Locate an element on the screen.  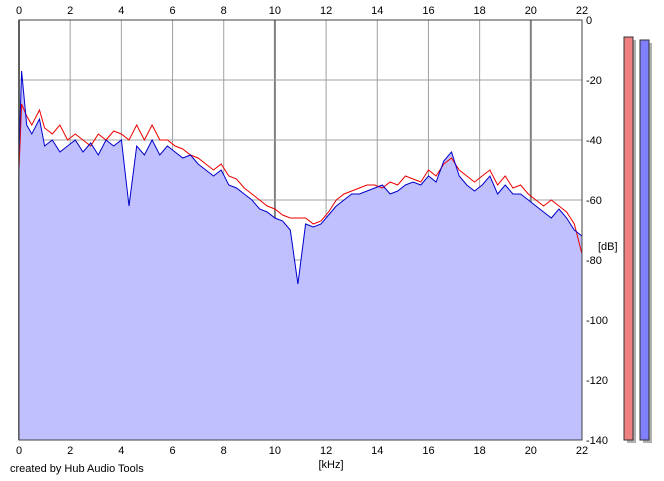
x-tick-label-top: 6 is located at coordinates (172, 11).